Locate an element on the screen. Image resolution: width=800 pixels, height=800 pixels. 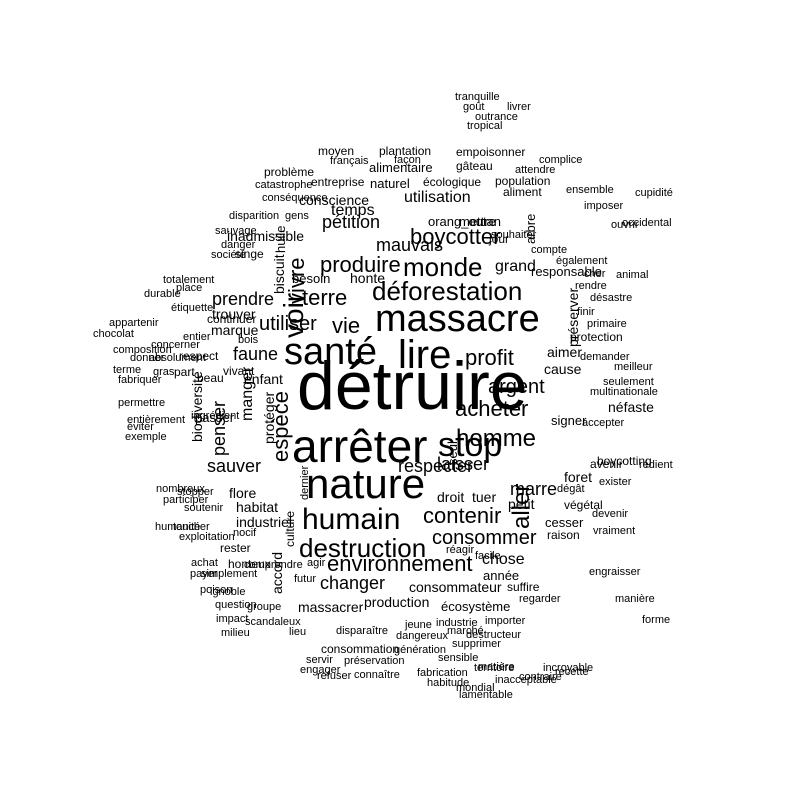
word: consommateur is located at coordinates (455, 587).